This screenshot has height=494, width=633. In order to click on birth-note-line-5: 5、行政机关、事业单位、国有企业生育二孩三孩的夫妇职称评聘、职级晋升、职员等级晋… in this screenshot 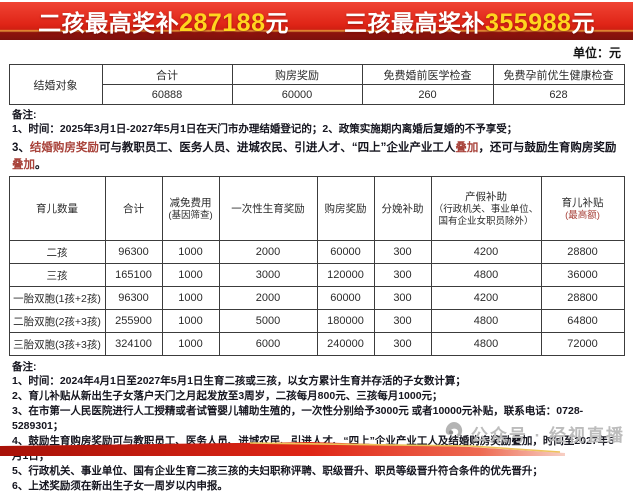, I will do `click(277, 471)`.